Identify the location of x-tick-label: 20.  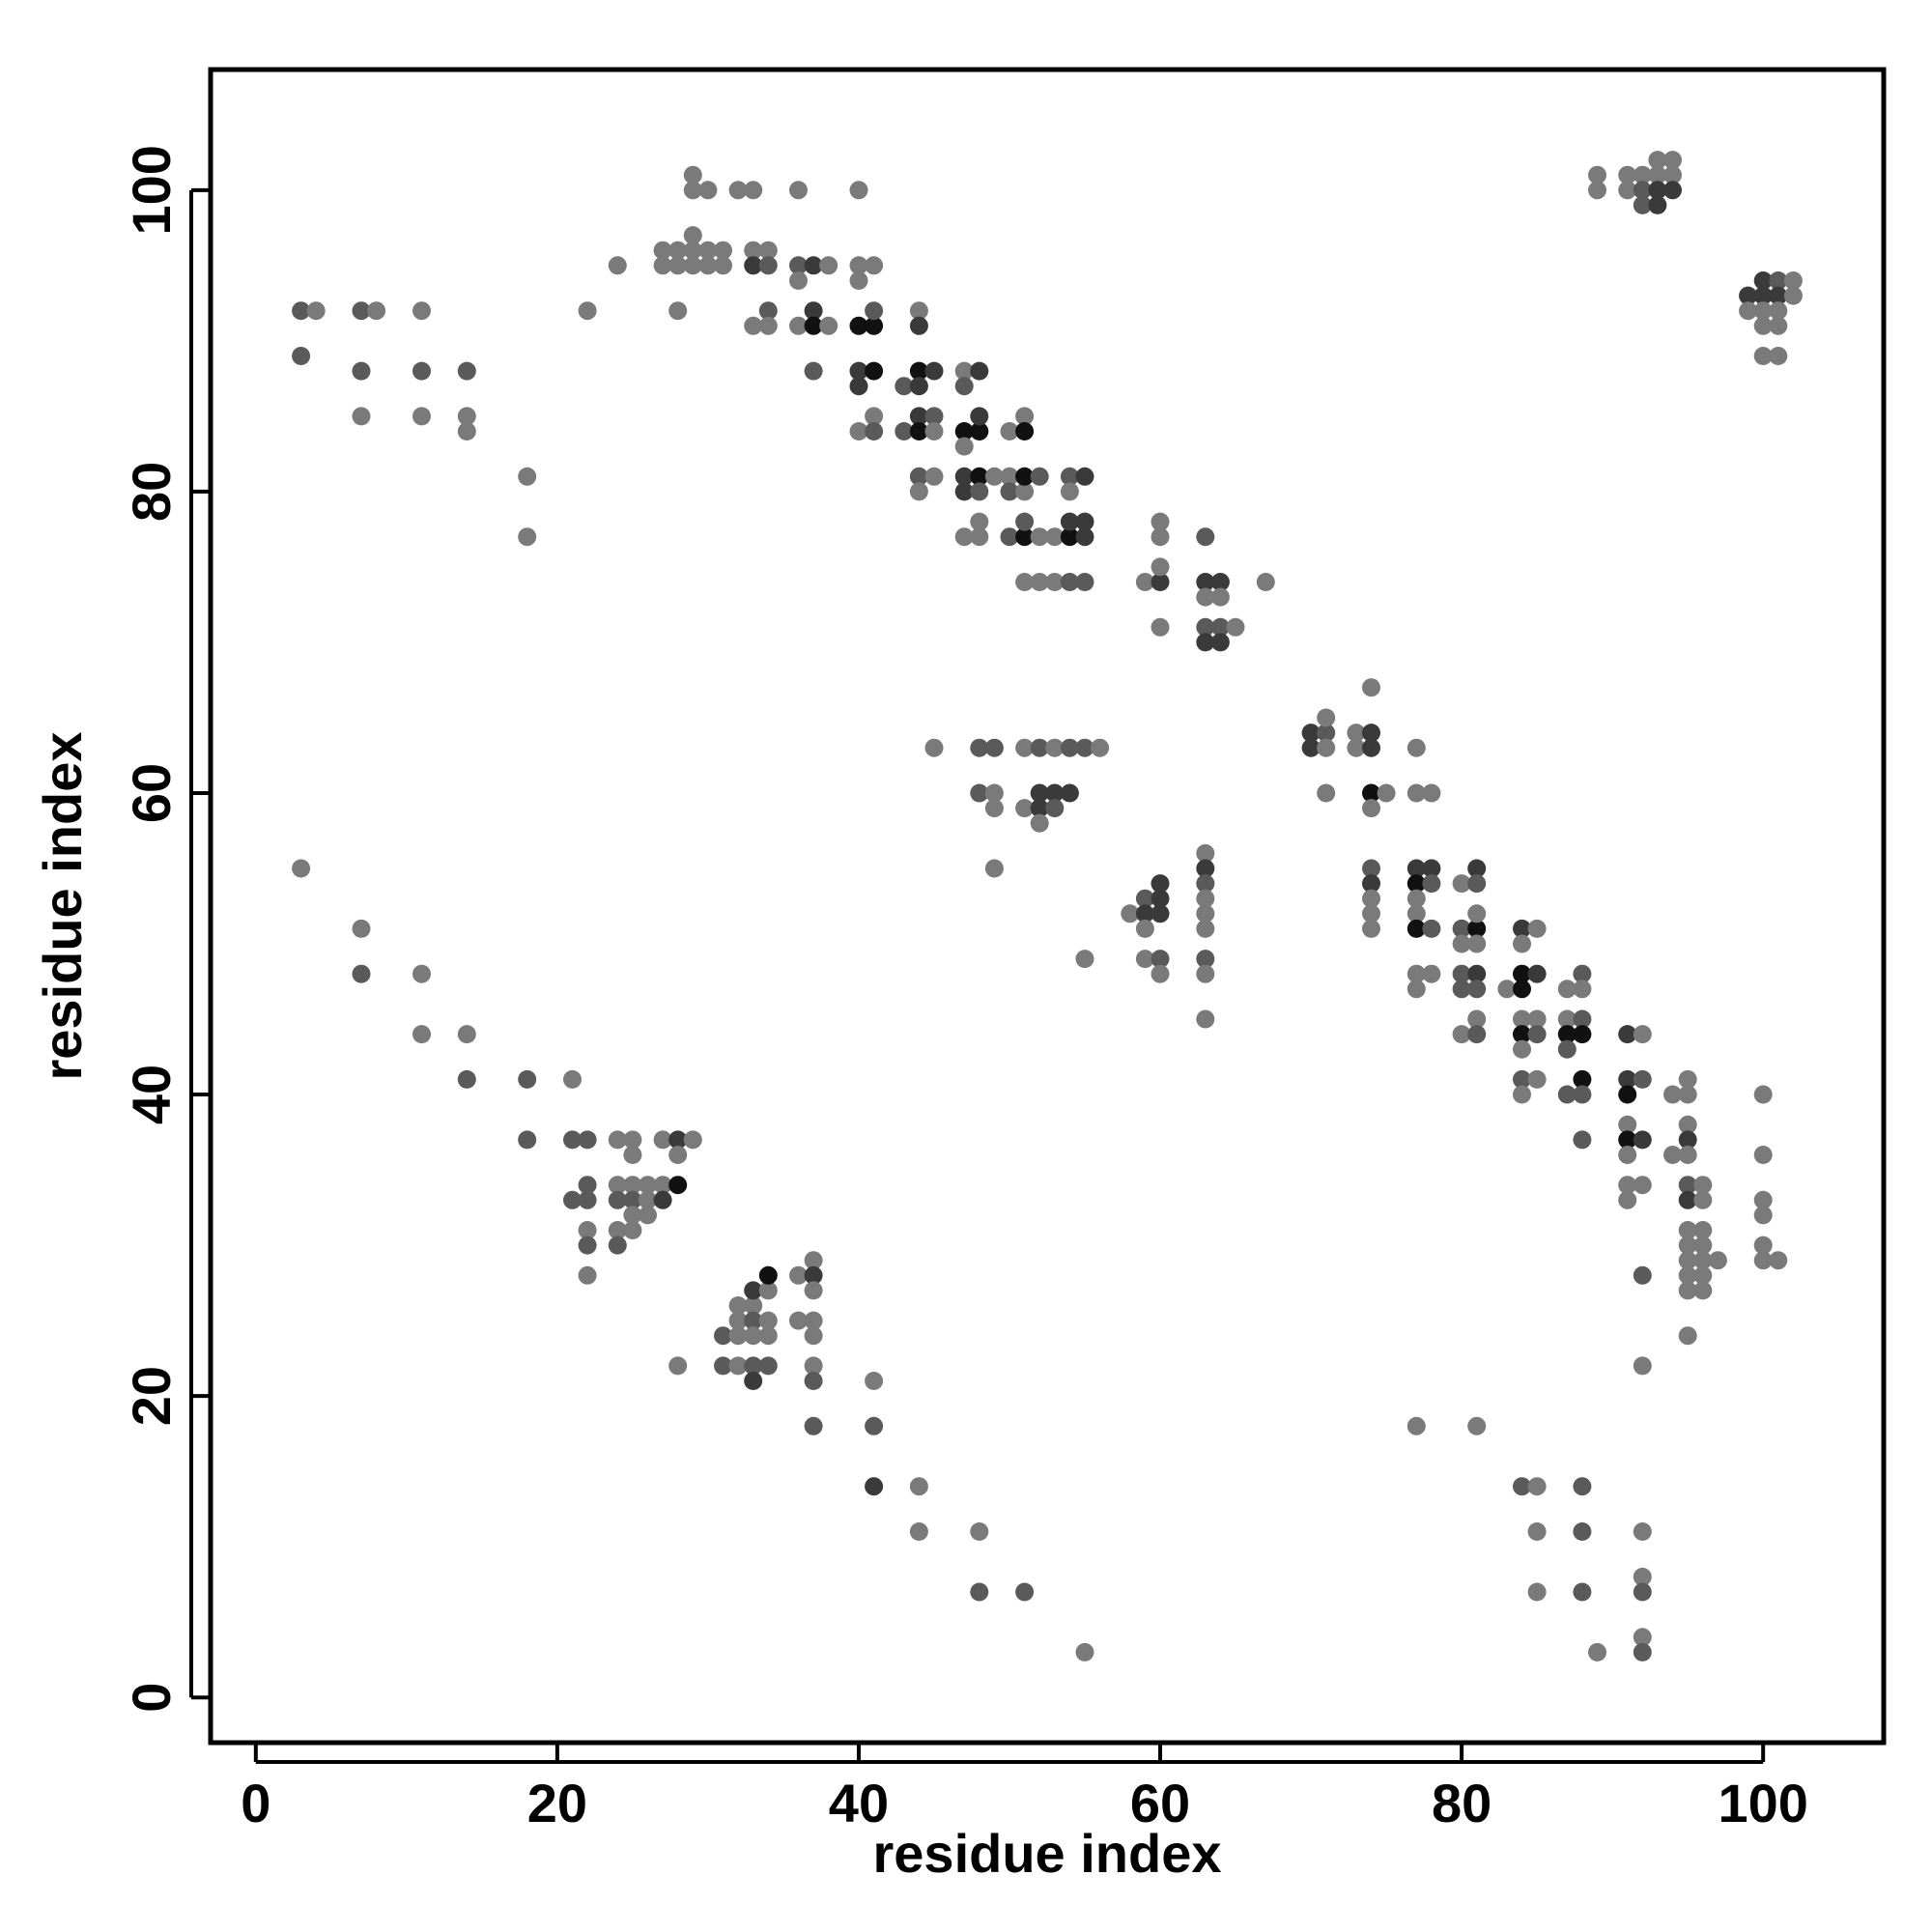
(557, 1803).